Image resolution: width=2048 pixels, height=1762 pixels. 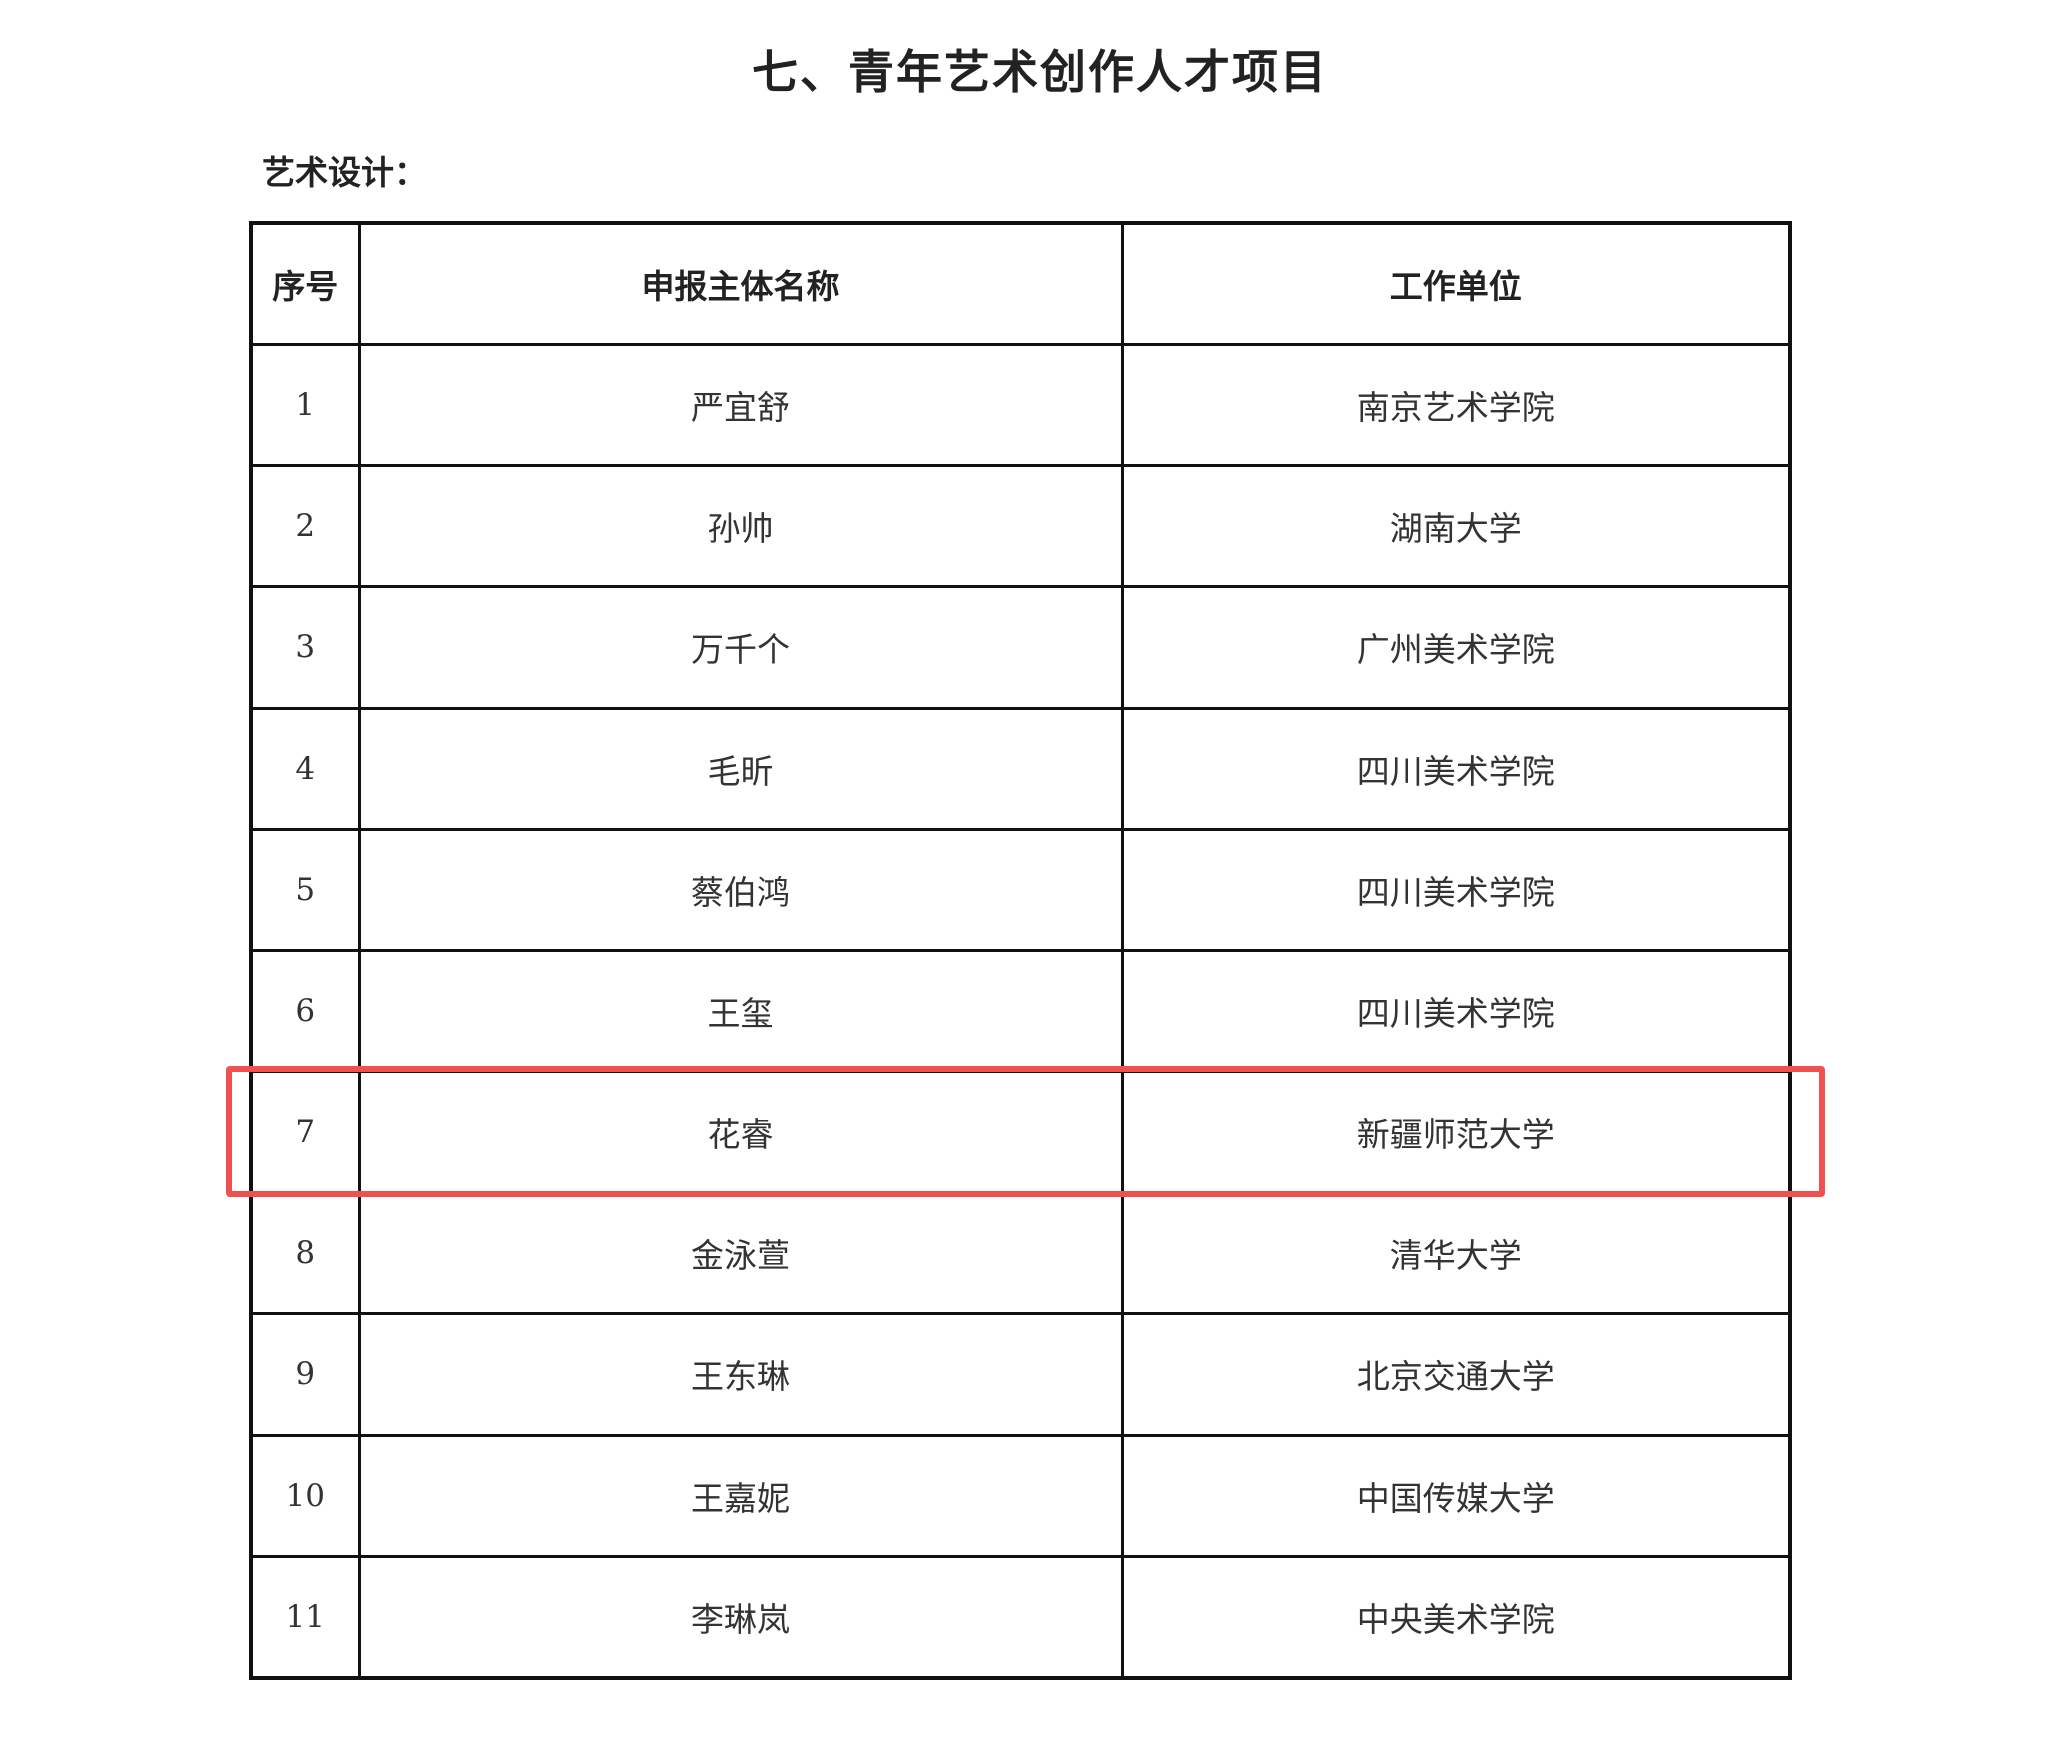 I want to click on cell-name: 万千个, so click(x=740, y=647).